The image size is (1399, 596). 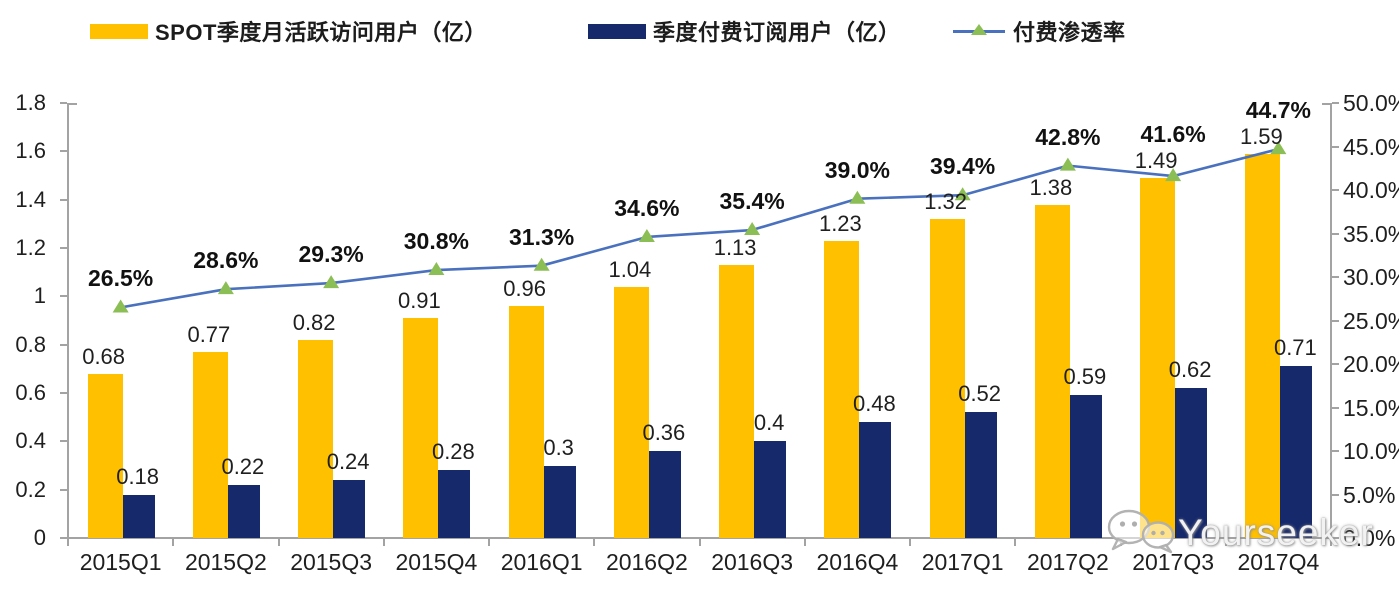 I want to click on mau-bar-value-label: 1.23, so click(x=840, y=223).